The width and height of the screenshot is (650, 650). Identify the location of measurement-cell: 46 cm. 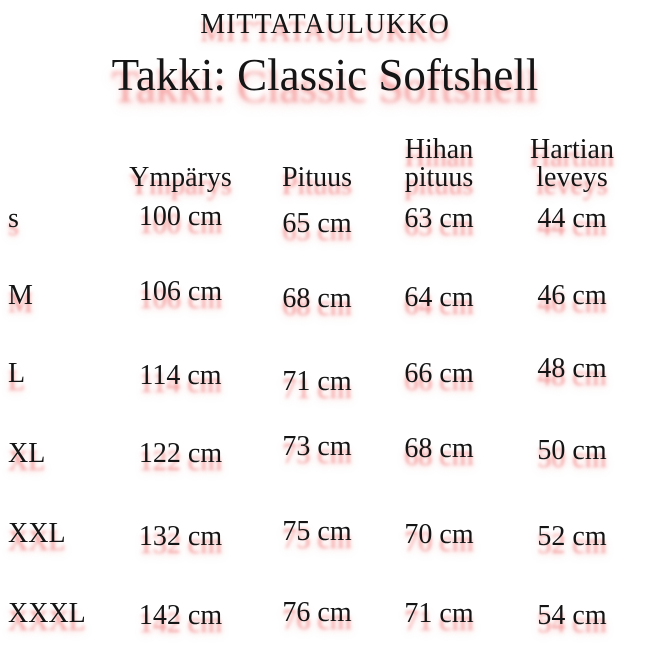
(572, 295).